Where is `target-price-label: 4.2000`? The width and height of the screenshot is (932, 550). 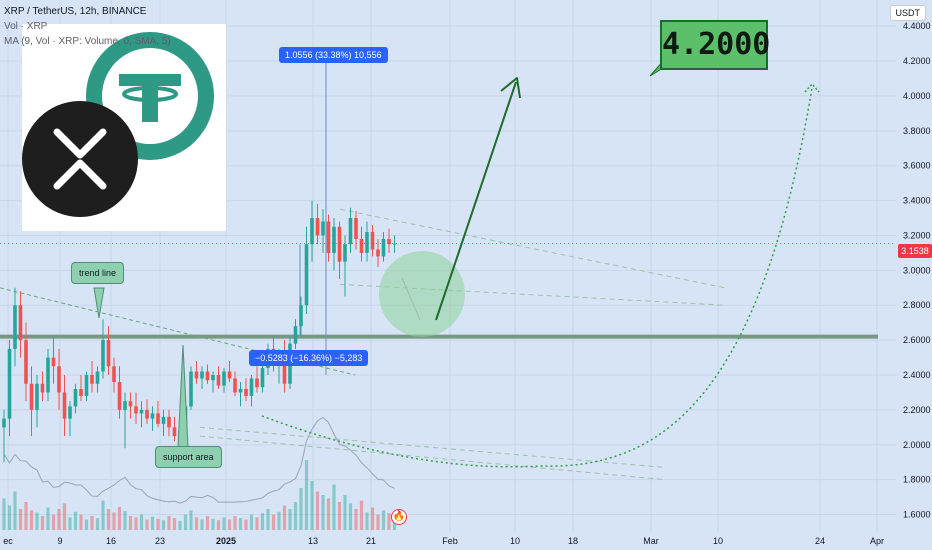 target-price-label: 4.2000 is located at coordinates (715, 45).